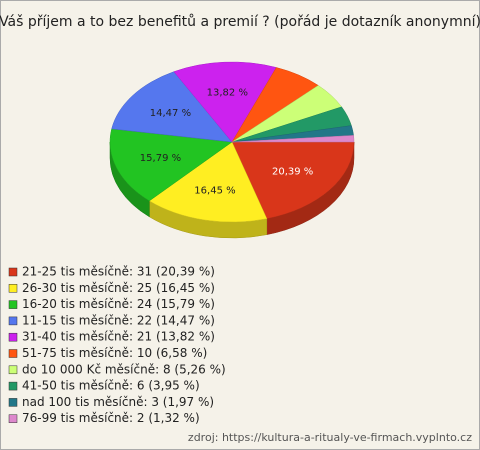 Image resolution: width=480 pixels, height=450 pixels. I want to click on legend-label: 76-99 tis měsíčně: 2 (1,32 %), so click(111, 418).